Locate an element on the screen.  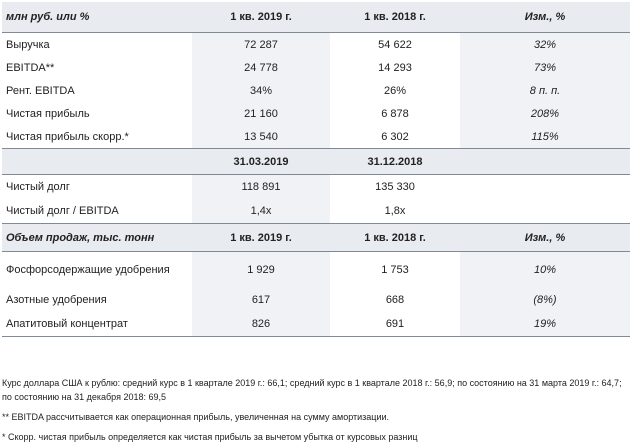
row-value-2018: 6 302 is located at coordinates (395, 136).